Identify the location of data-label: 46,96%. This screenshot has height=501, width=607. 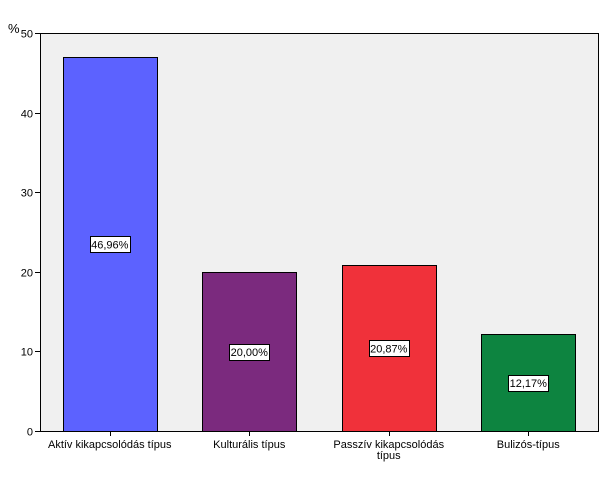
(110, 245).